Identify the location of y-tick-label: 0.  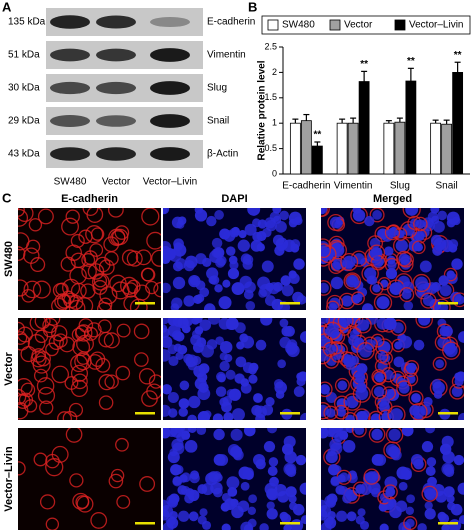
(274, 173).